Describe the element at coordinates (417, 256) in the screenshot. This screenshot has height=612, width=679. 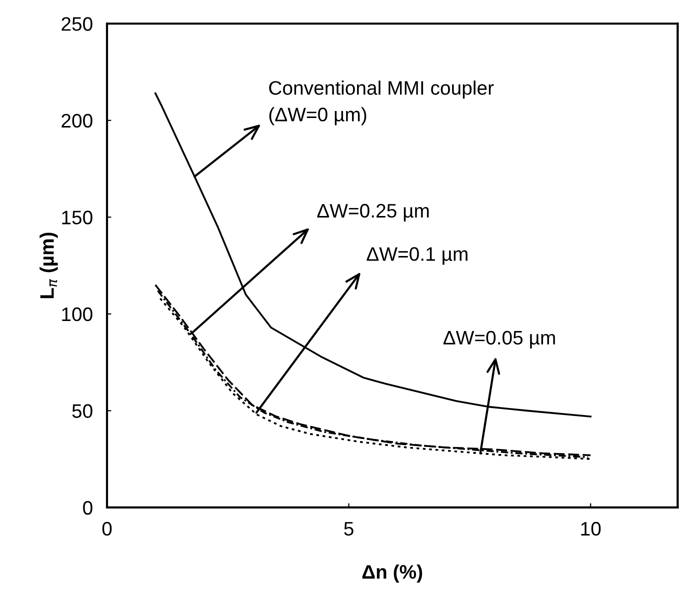
I see `annotation: ΔW=0.1 µm` at that location.